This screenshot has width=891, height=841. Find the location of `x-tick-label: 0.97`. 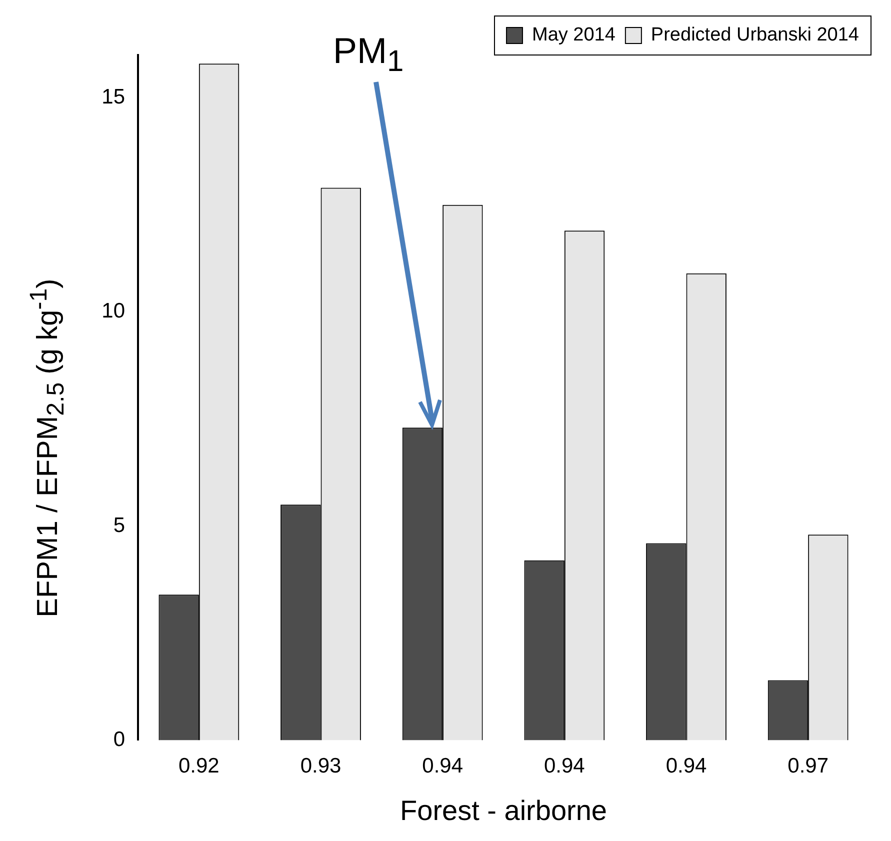

x-tick-label: 0.97 is located at coordinates (808, 766).